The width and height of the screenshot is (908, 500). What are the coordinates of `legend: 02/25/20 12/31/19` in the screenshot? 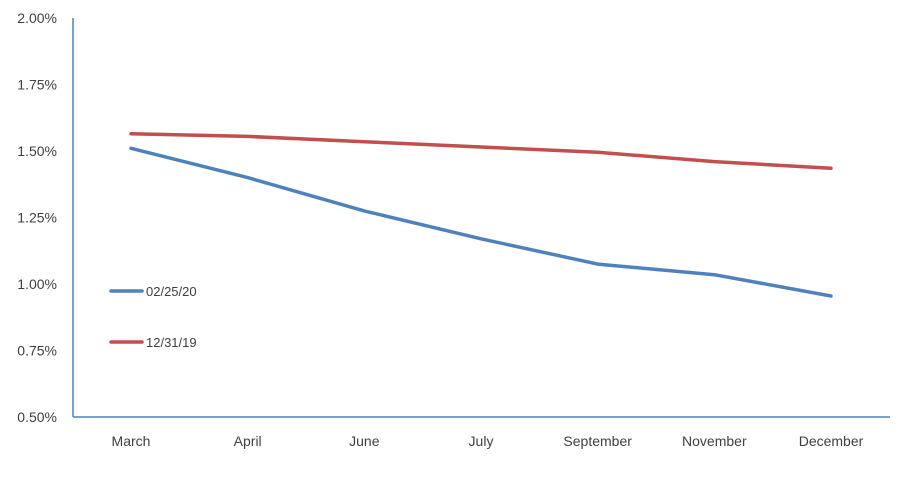 It's located at (153, 317).